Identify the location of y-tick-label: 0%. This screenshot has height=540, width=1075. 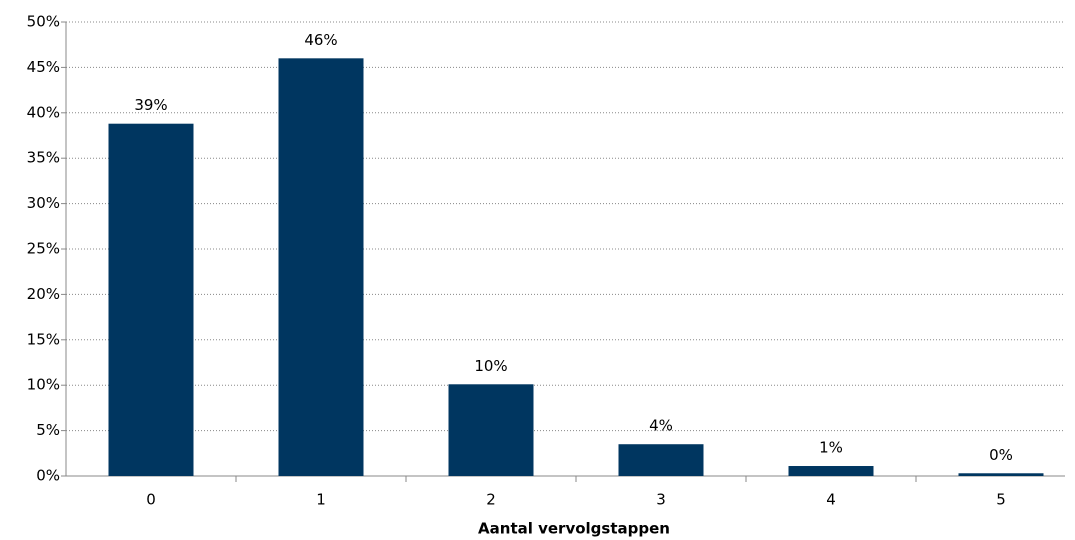
(48, 476).